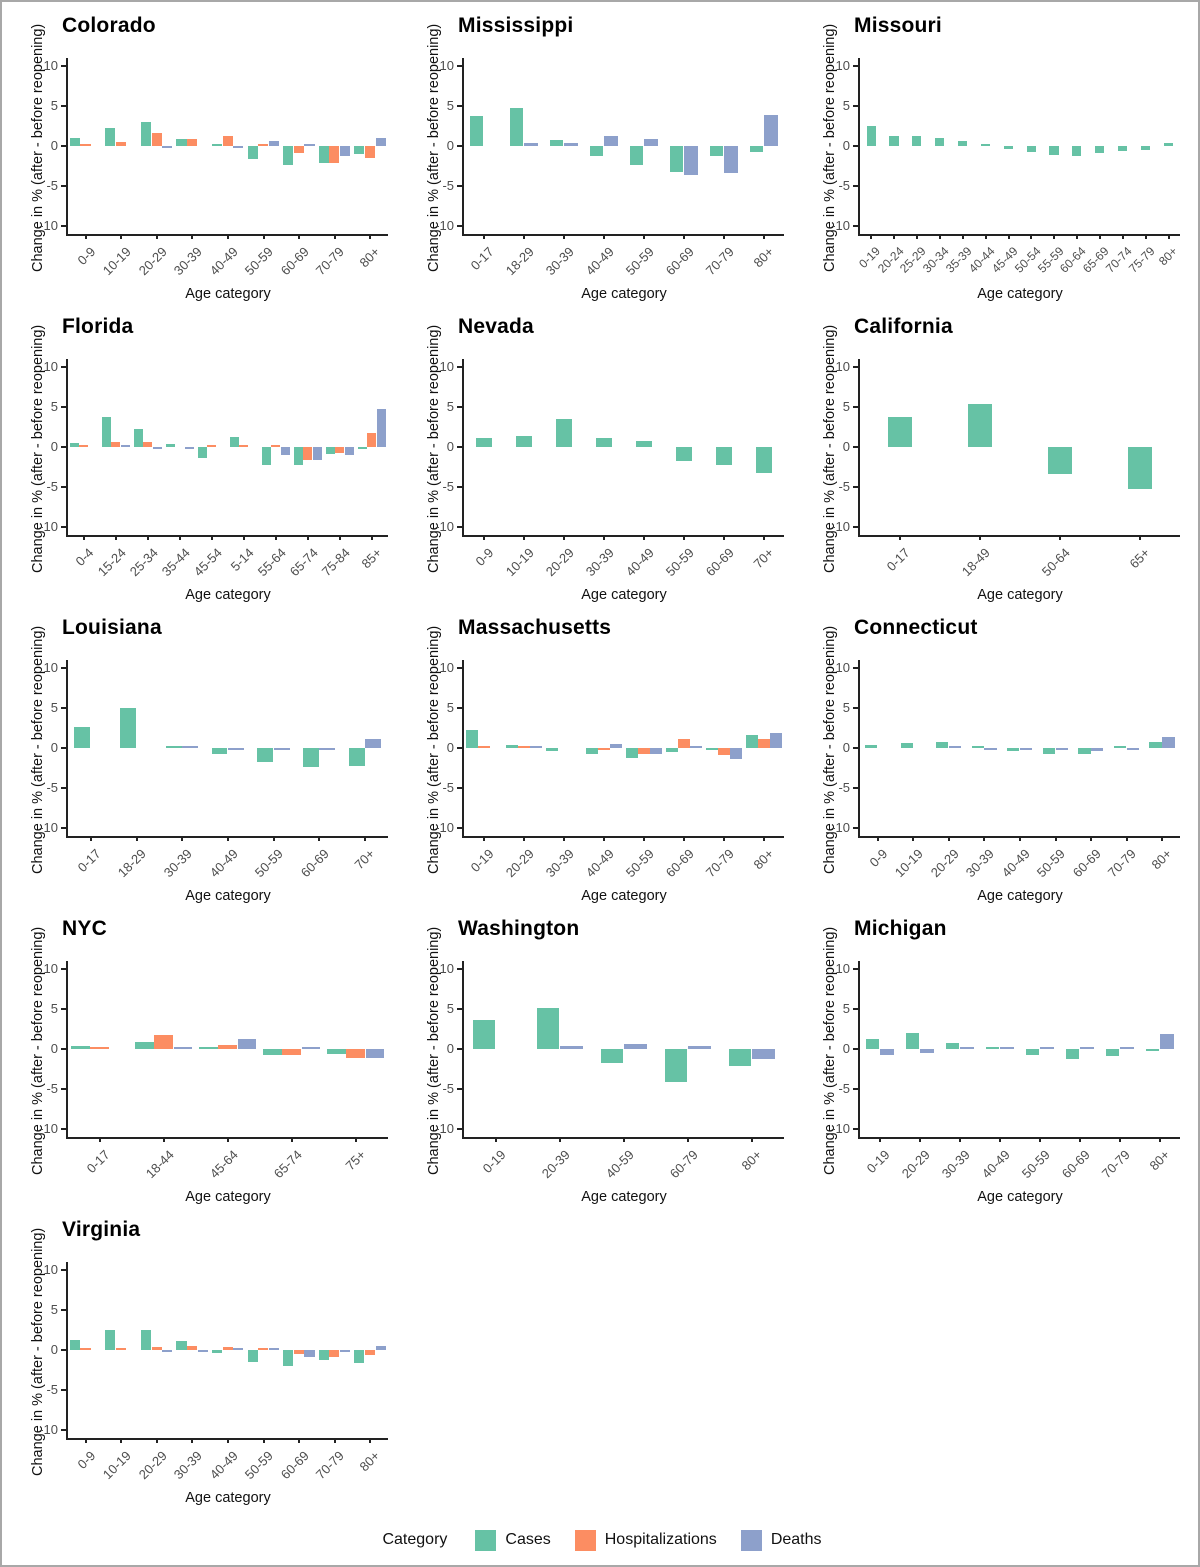 The height and width of the screenshot is (1567, 1200). I want to click on y-tick-label: 5, so click(54, 707).